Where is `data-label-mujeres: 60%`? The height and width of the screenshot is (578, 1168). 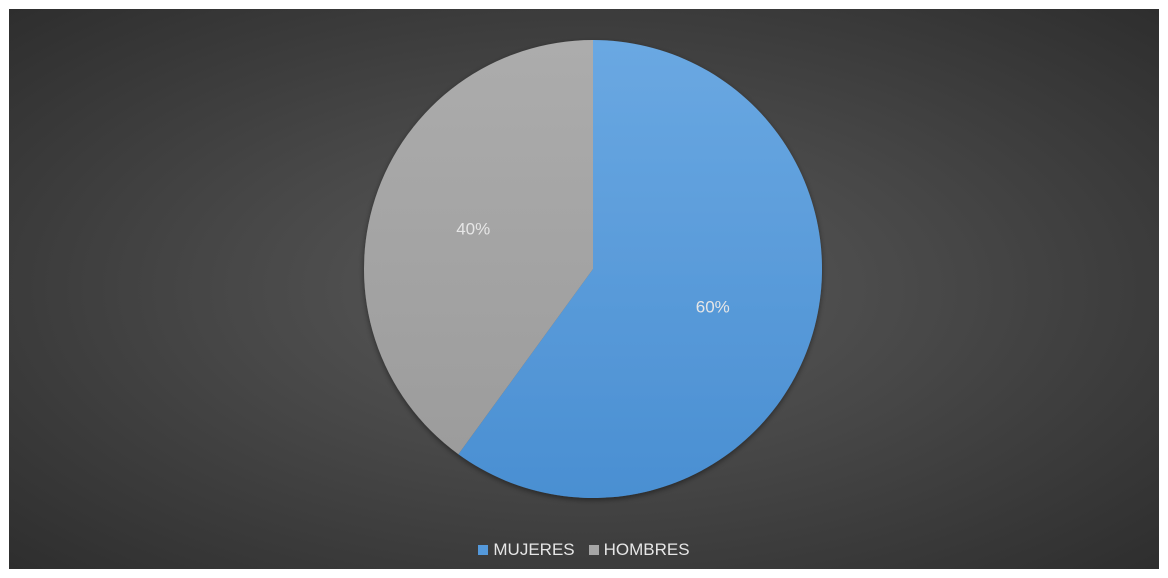
data-label-mujeres: 60% is located at coordinates (713, 306).